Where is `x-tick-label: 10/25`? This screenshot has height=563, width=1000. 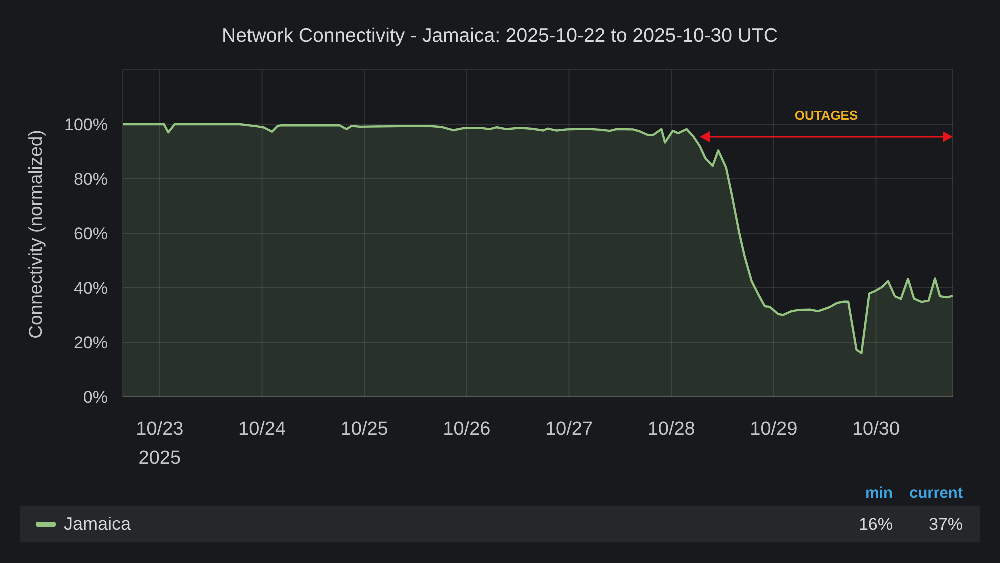 x-tick-label: 10/25 is located at coordinates (364, 429).